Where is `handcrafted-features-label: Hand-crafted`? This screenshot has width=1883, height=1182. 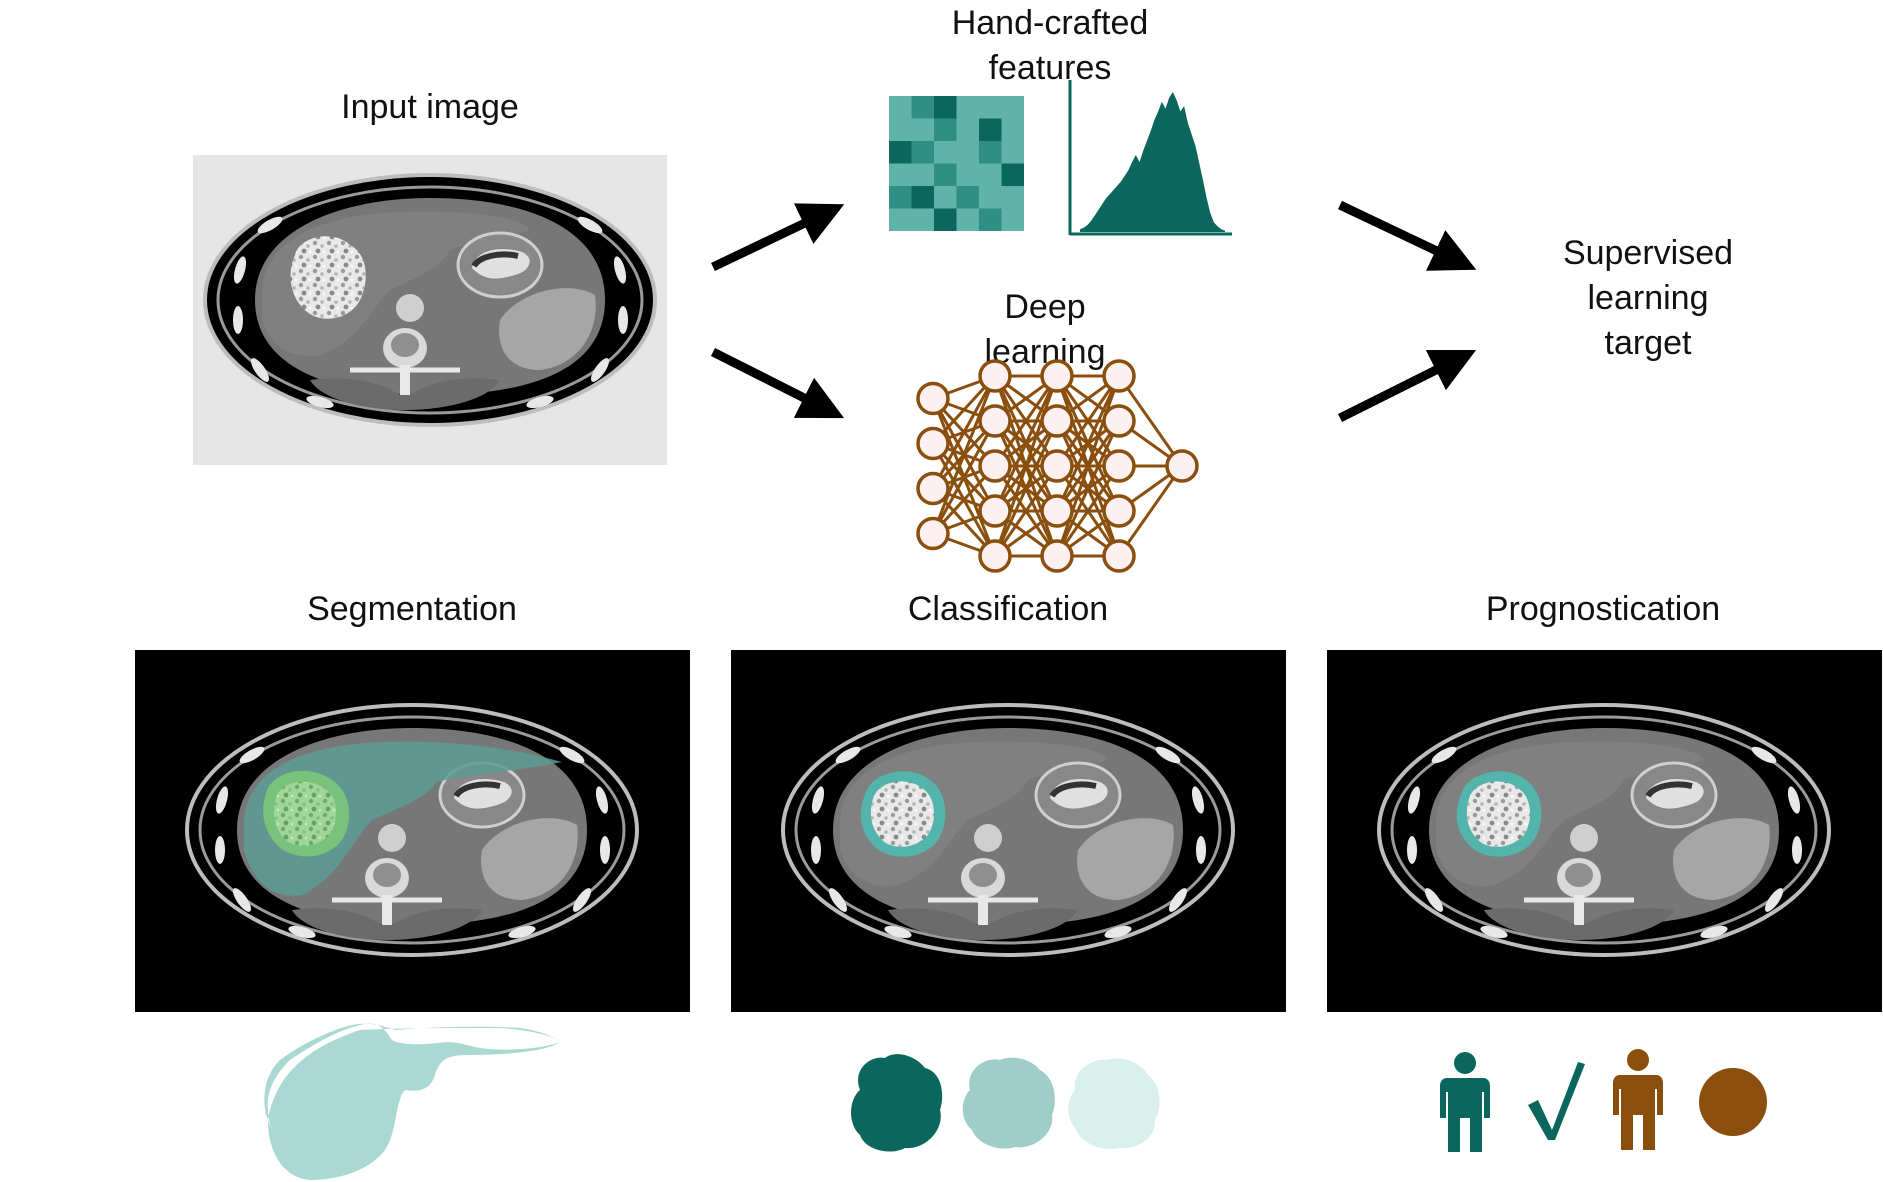
handcrafted-features-label: Hand-crafted is located at coordinates (1050, 23).